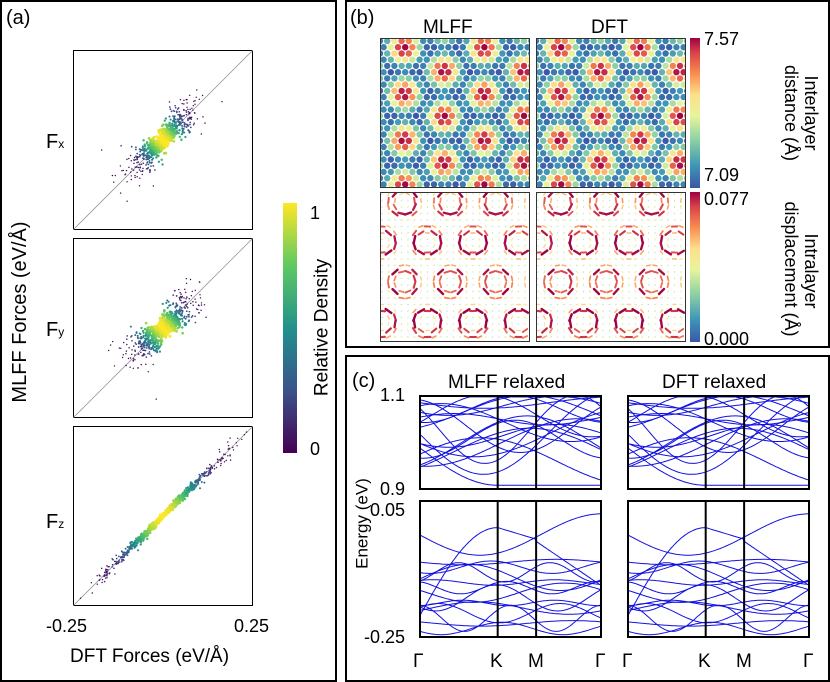 The height and width of the screenshot is (682, 830). I want to click on interlayer-colorbar-max: 7.57, so click(722, 39).